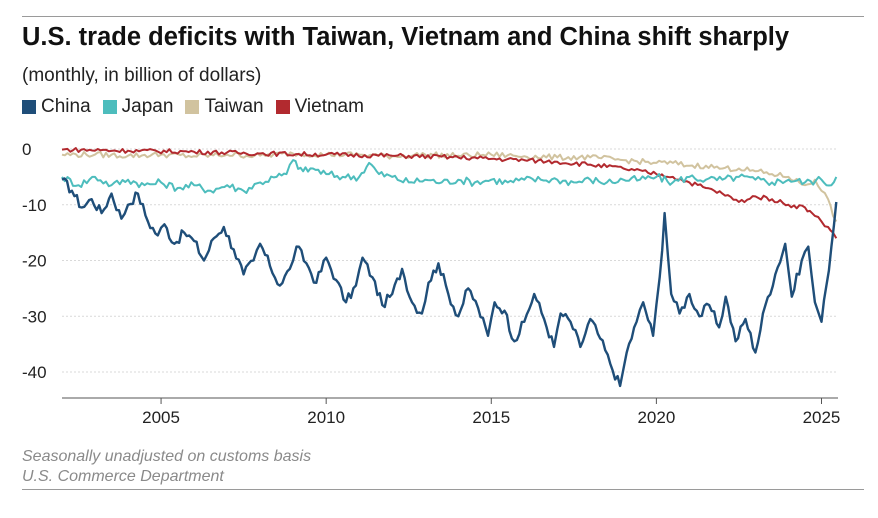  What do you see at coordinates (29, 107) in the screenshot?
I see `legend-swatch-china` at bounding box center [29, 107].